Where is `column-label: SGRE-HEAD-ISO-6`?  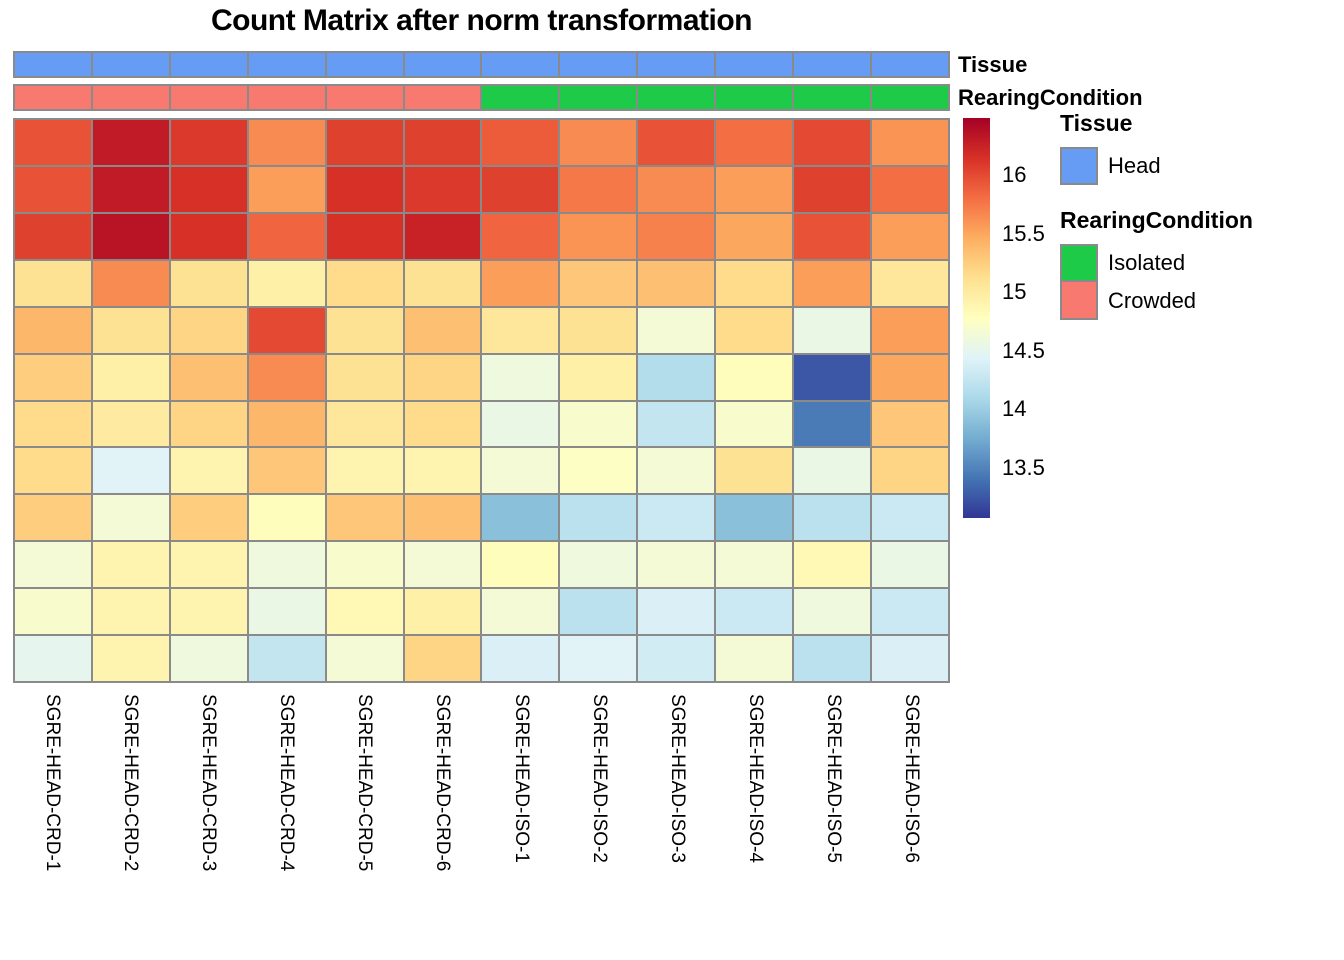 column-label: SGRE-HEAD-ISO-6 is located at coordinates (911, 778).